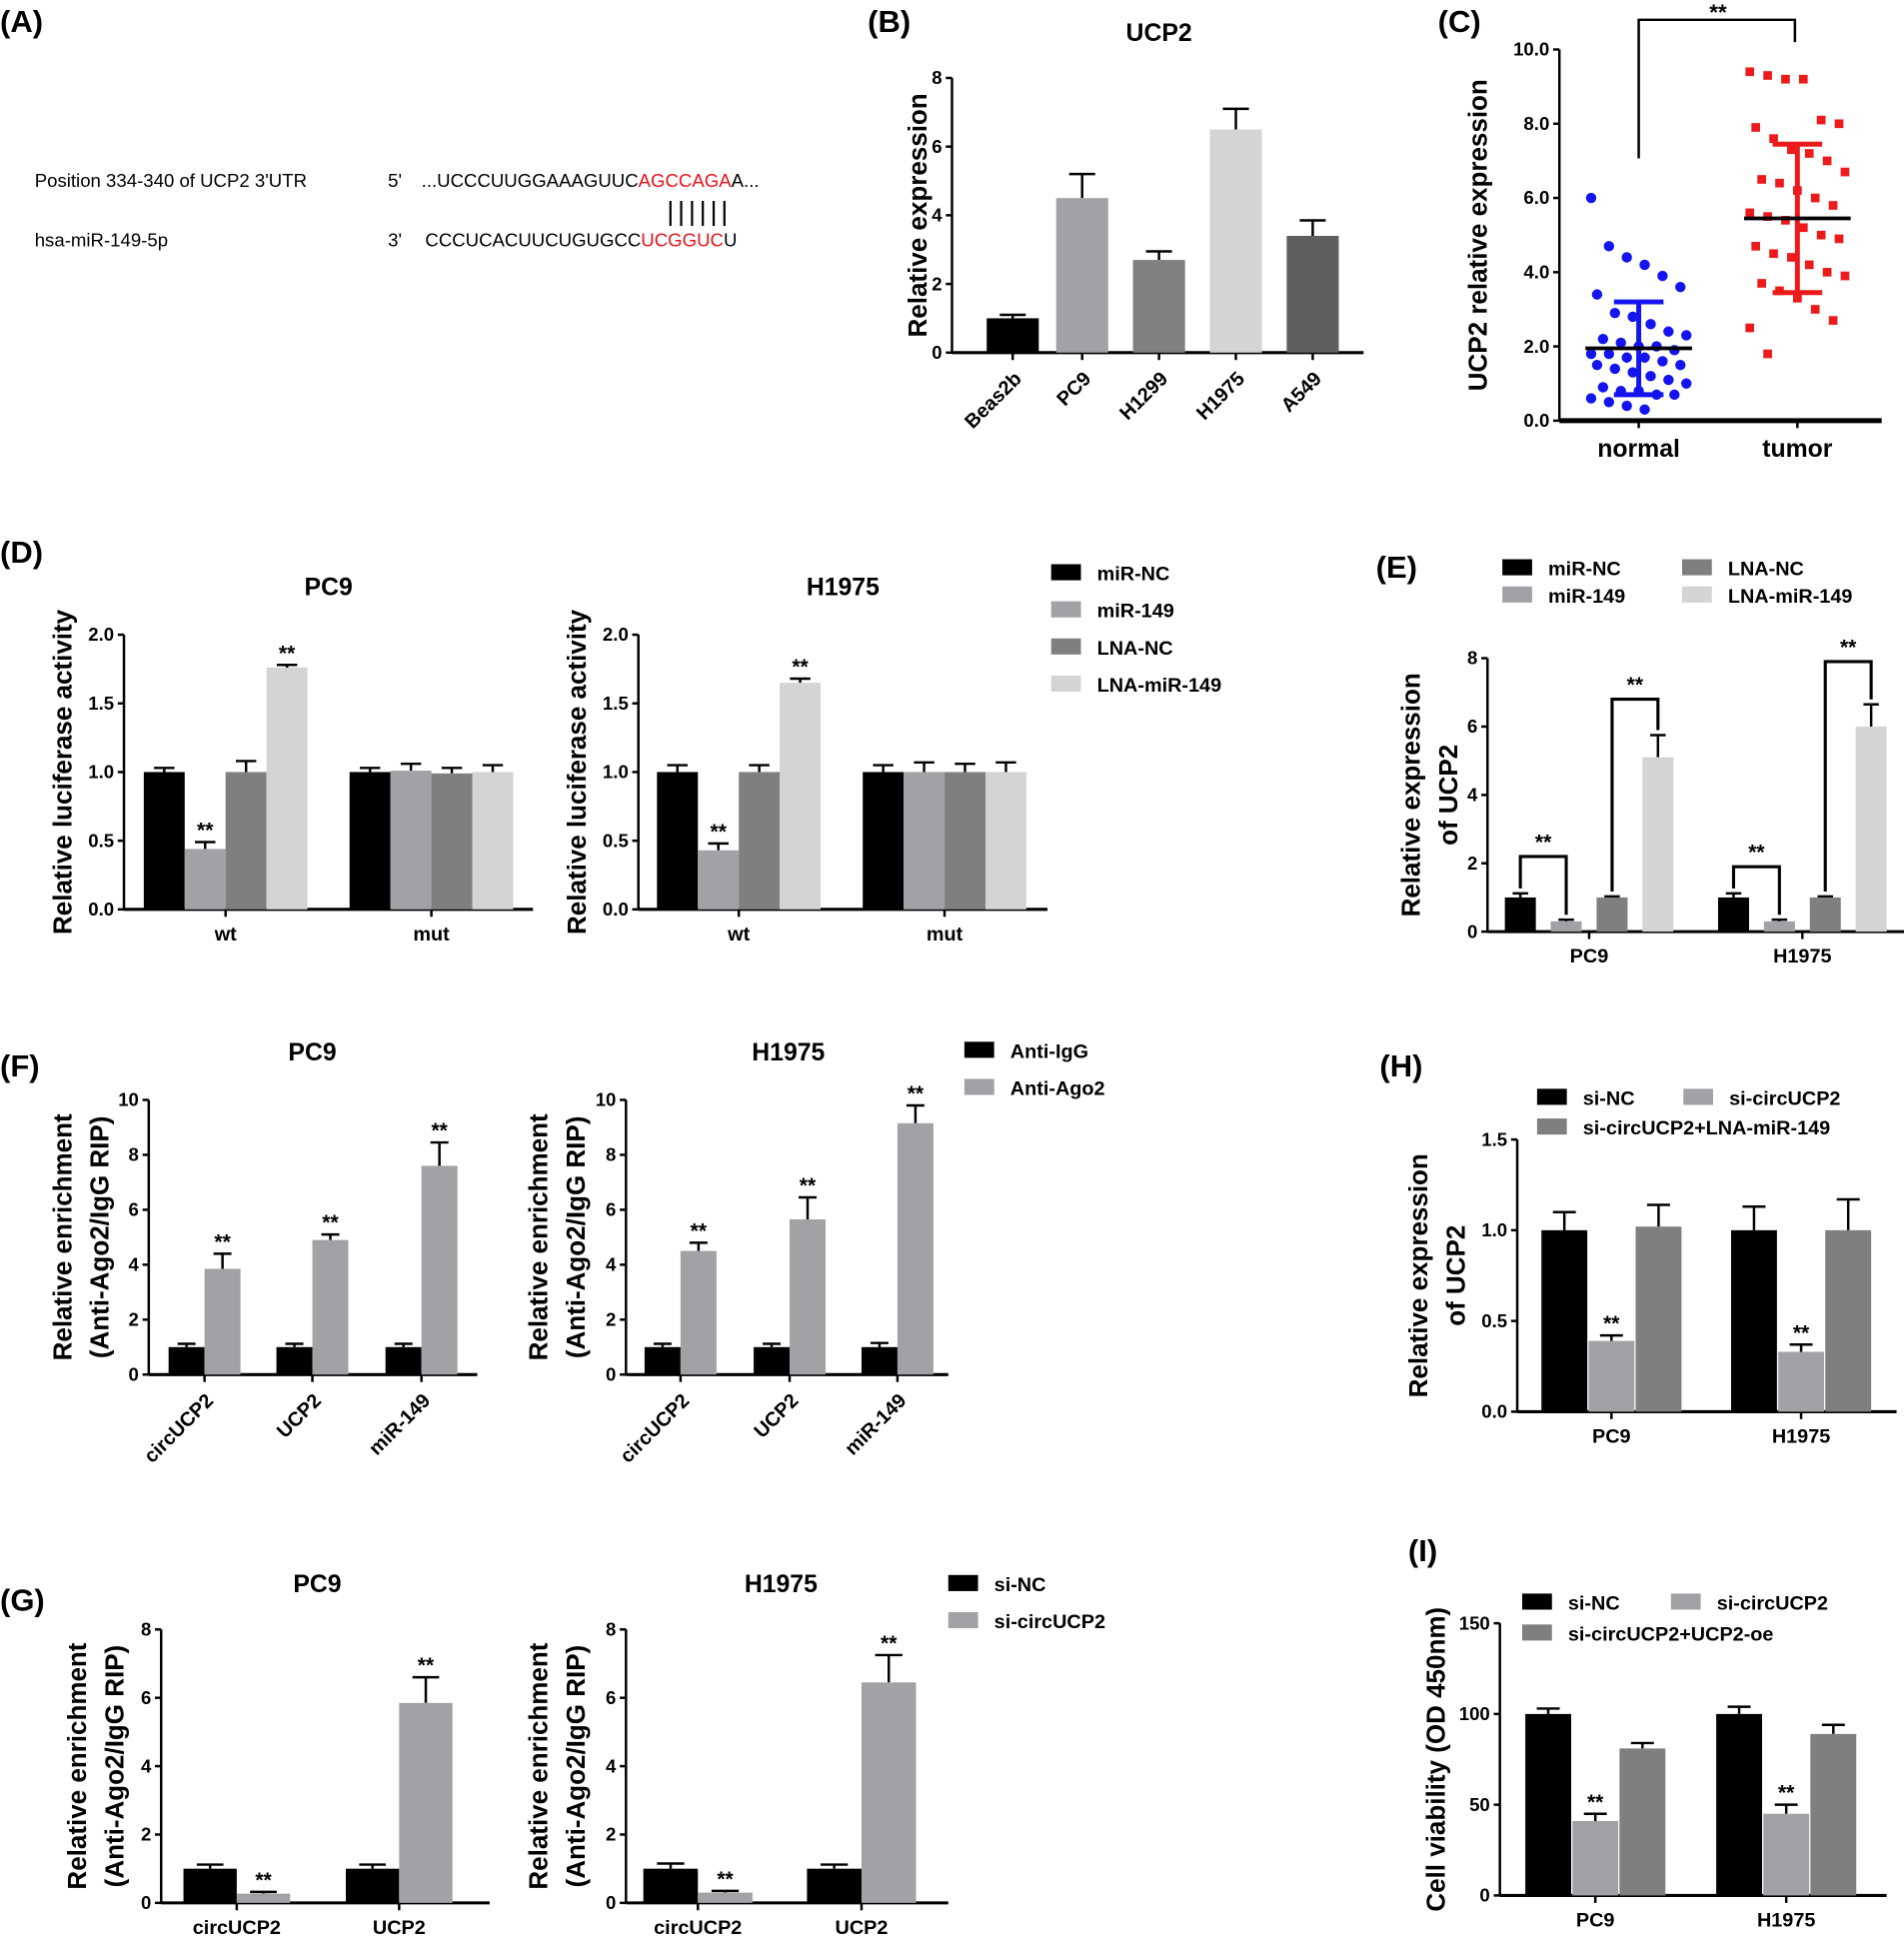  What do you see at coordinates (1536, 272) in the screenshot?
I see `y-tick-label: 4.0` at bounding box center [1536, 272].